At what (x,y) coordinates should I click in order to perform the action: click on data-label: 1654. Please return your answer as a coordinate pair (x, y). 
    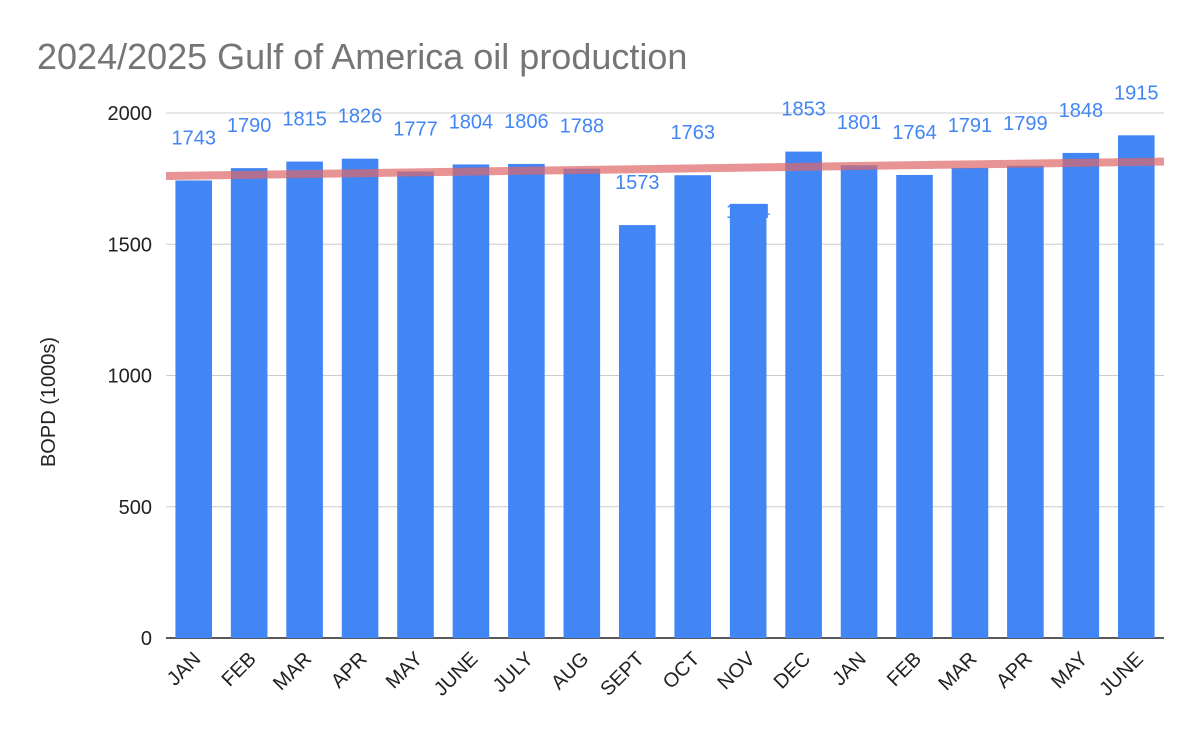
    Looking at the image, I should click on (748, 212).